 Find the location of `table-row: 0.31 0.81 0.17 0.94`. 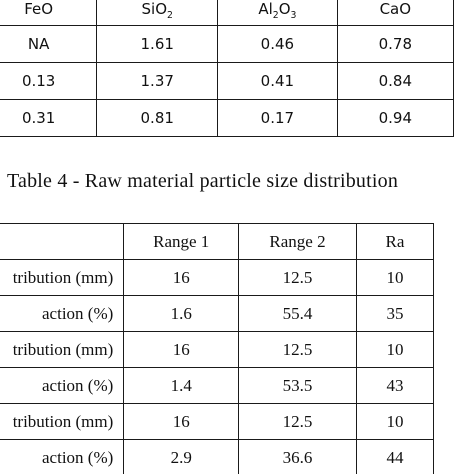

table-row: 0.31 0.81 0.17 0.94 is located at coordinates (227, 118).